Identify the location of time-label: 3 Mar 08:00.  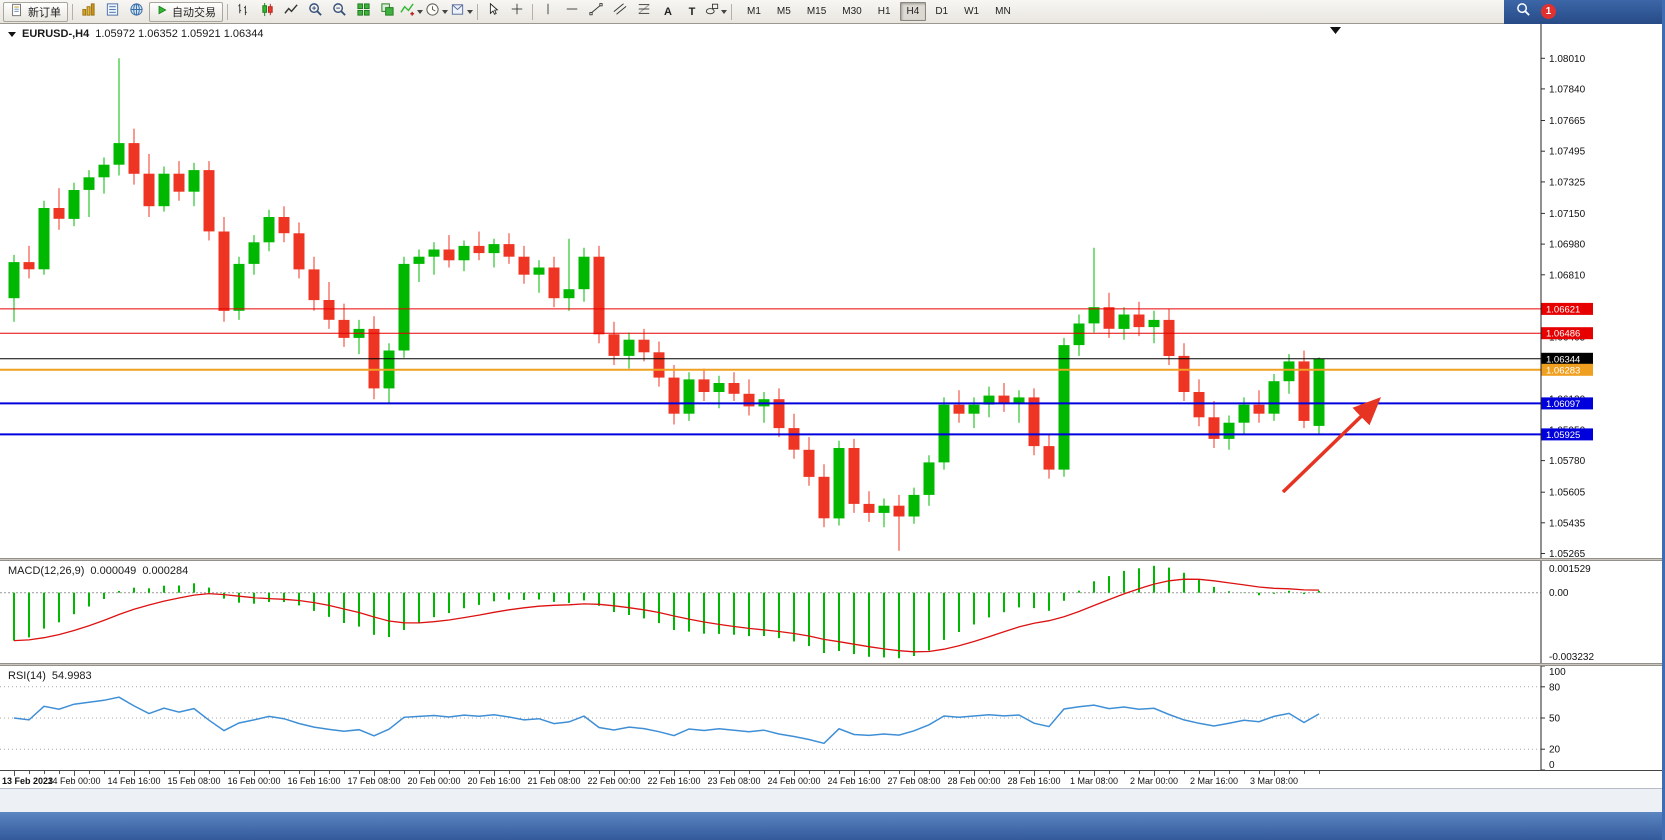
(1274, 781).